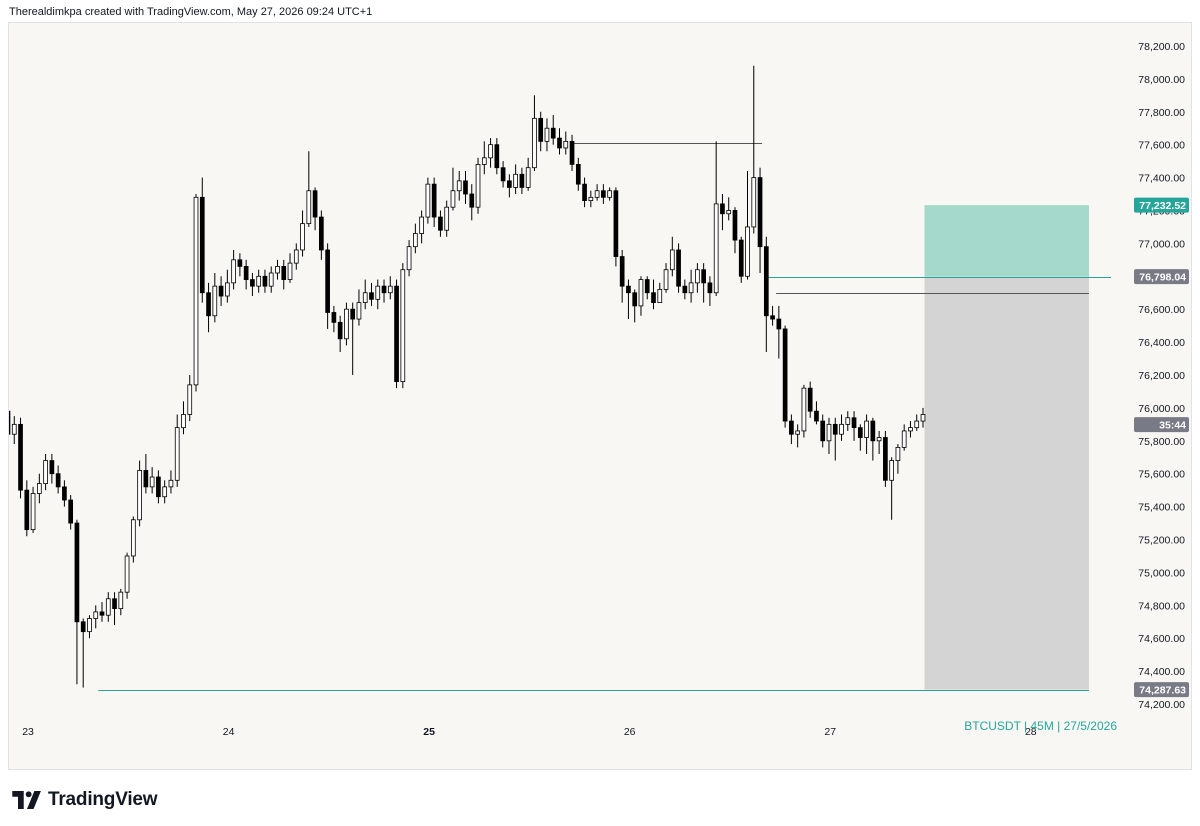 Image resolution: width=1200 pixels, height=826 pixels. I want to click on symbol-caption: BTCUSDT | 45M | 27/5/2026, so click(1040, 726).